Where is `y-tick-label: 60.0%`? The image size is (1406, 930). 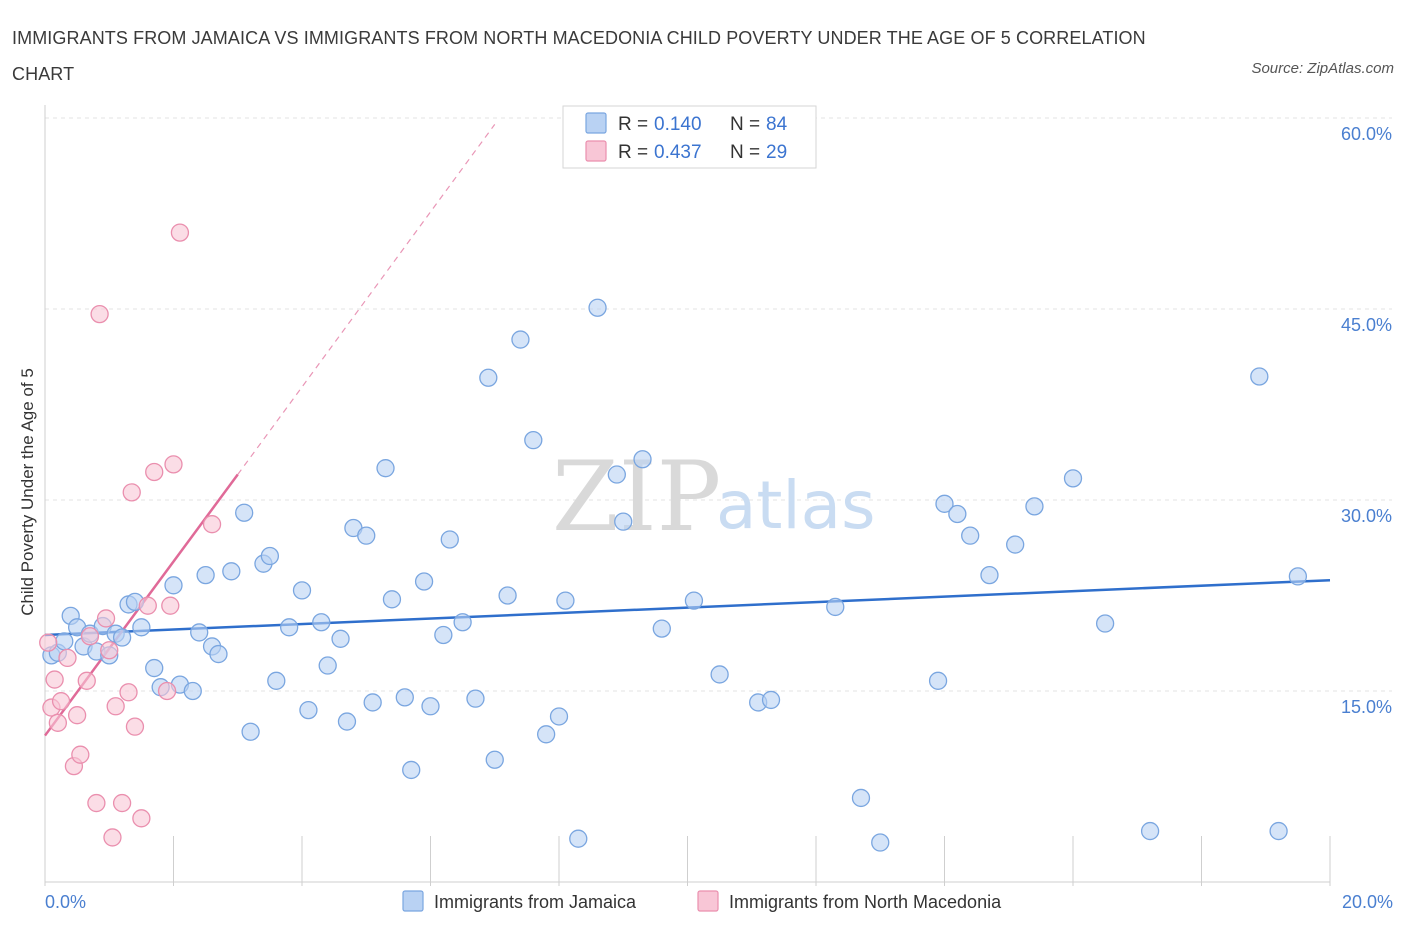
y-tick-label: 60.0% is located at coordinates (1366, 134).